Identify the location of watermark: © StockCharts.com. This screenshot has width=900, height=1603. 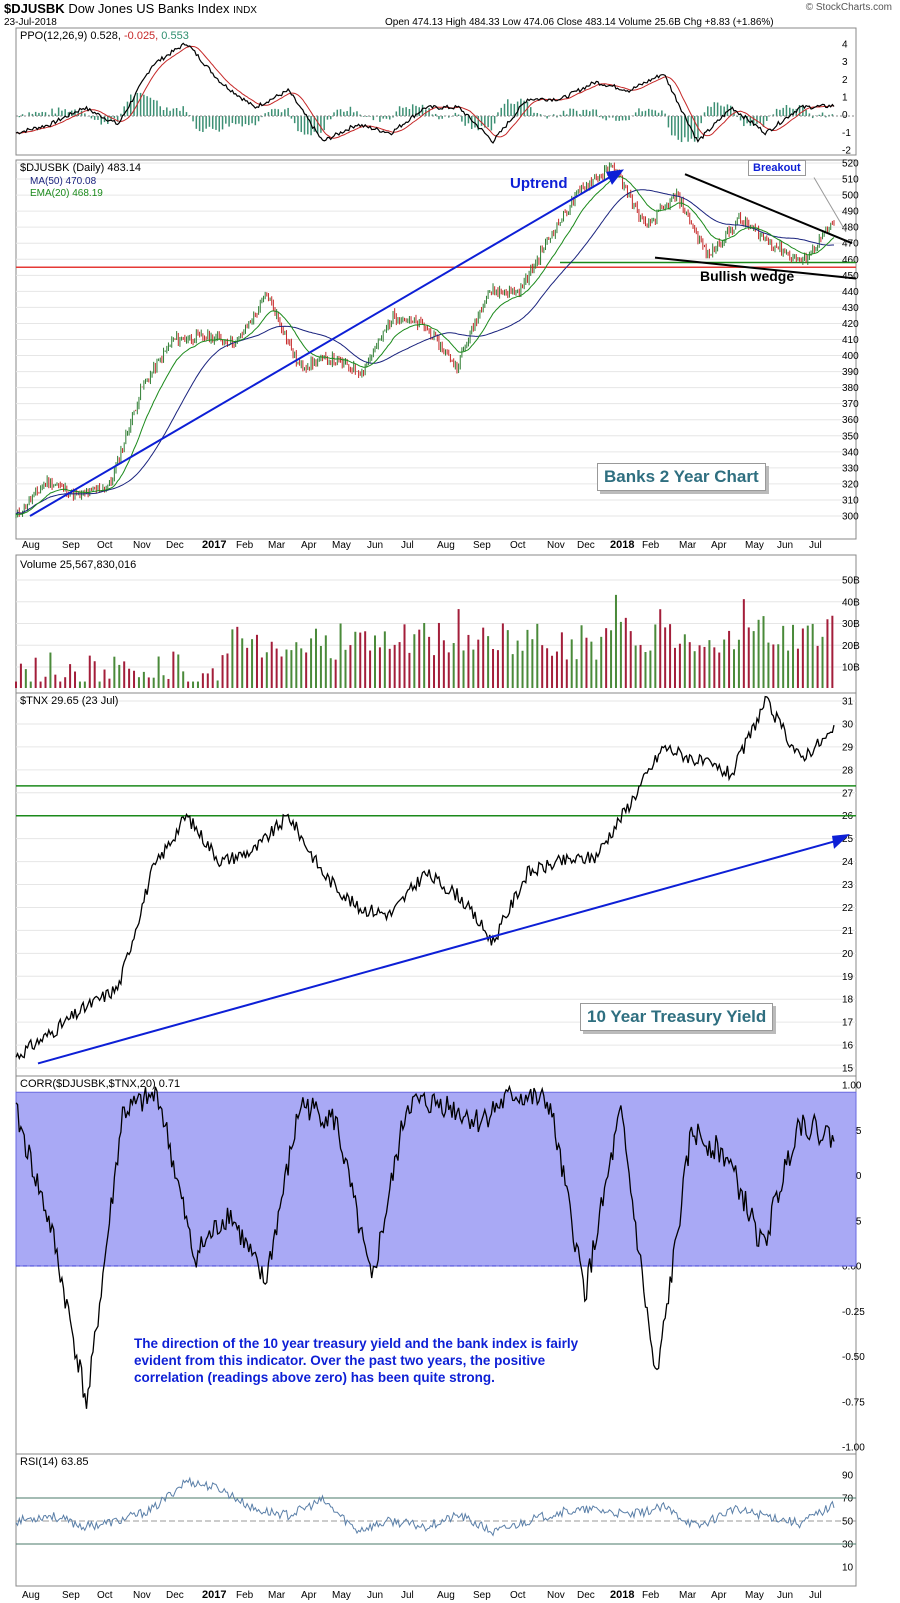
(848, 7).